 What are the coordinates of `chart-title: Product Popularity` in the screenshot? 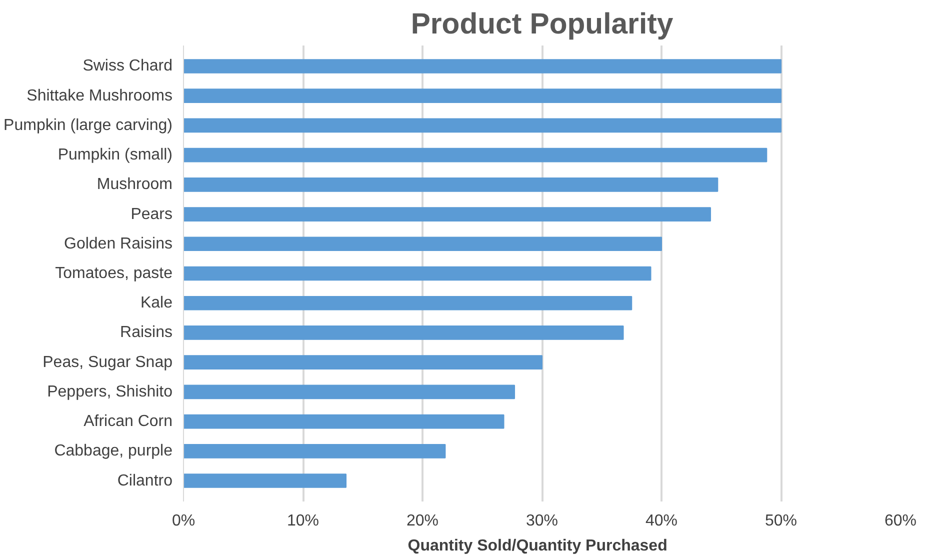 It's located at (542, 24).